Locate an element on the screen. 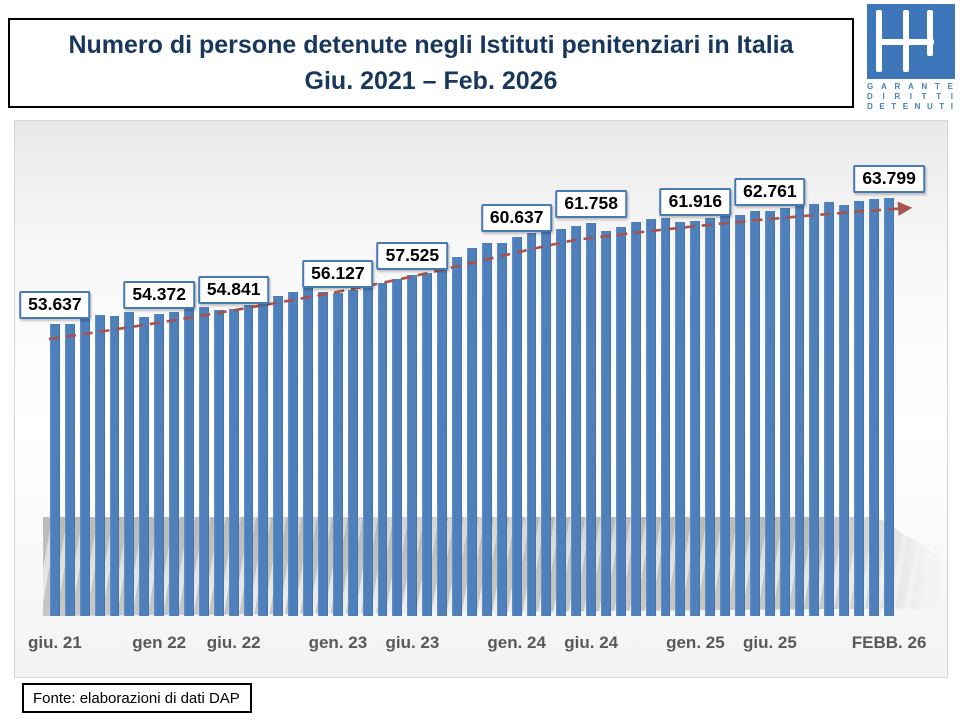  data-label: 56.127 is located at coordinates (338, 273).